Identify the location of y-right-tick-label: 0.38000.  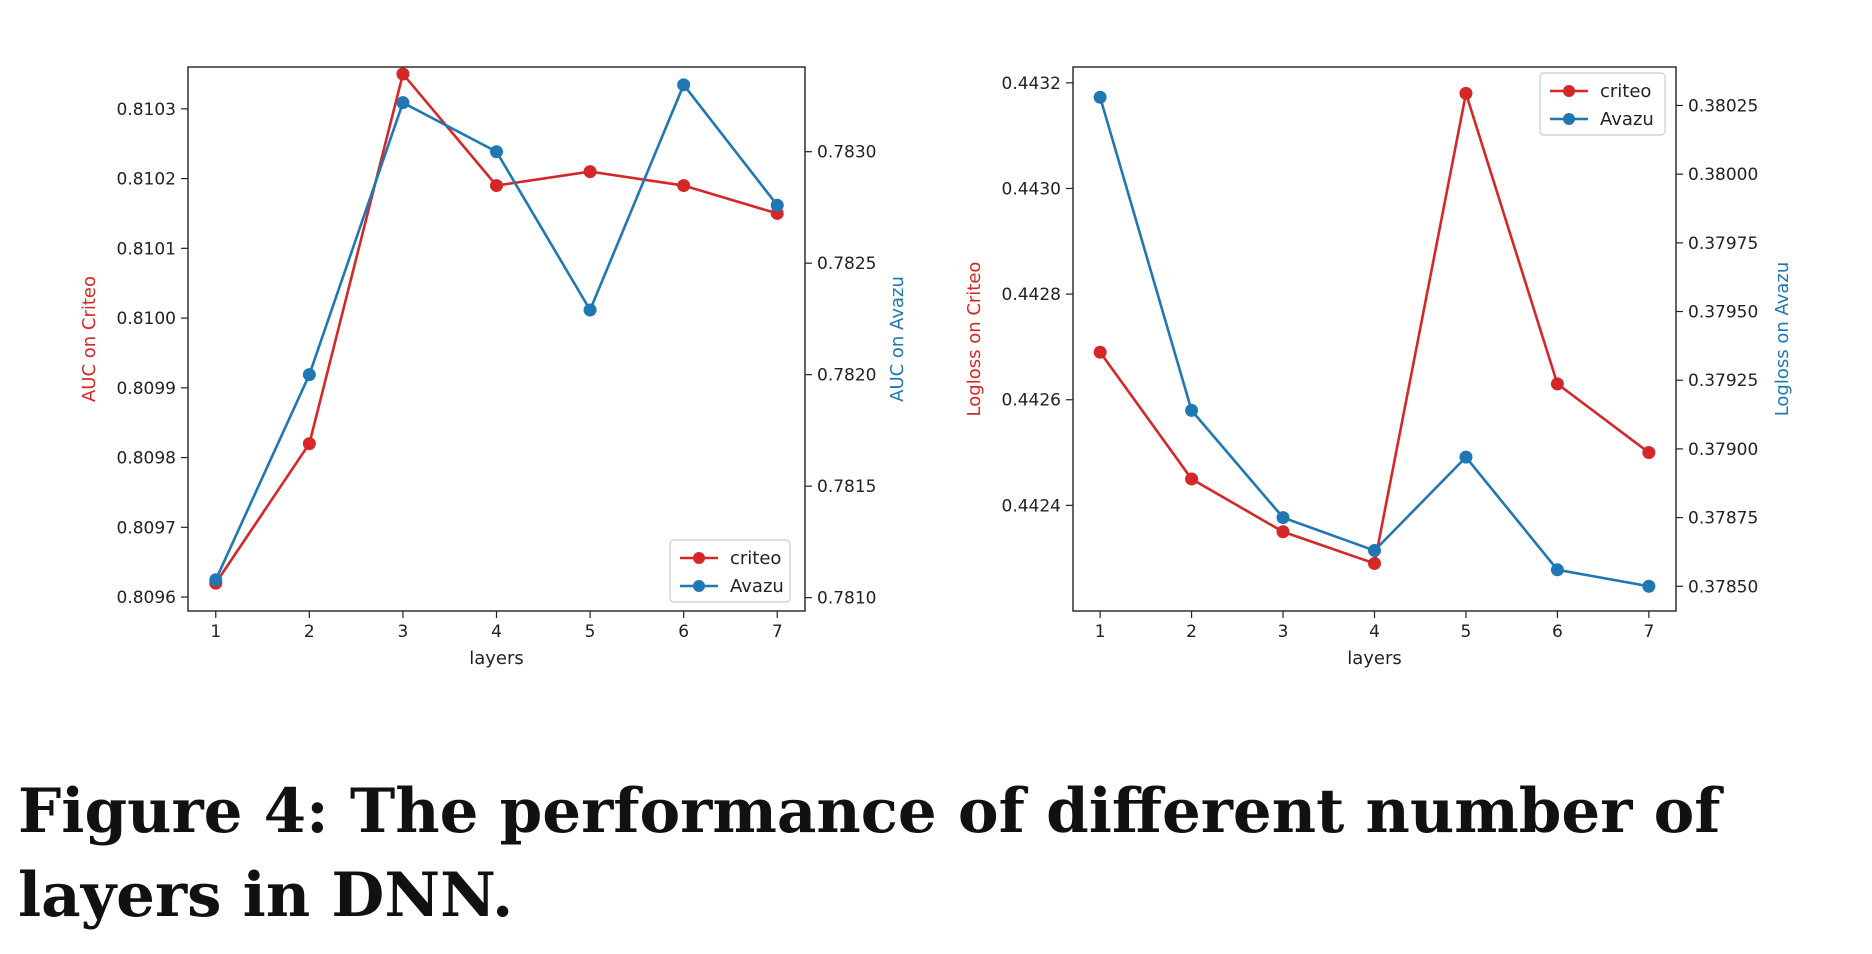
(1723, 175).